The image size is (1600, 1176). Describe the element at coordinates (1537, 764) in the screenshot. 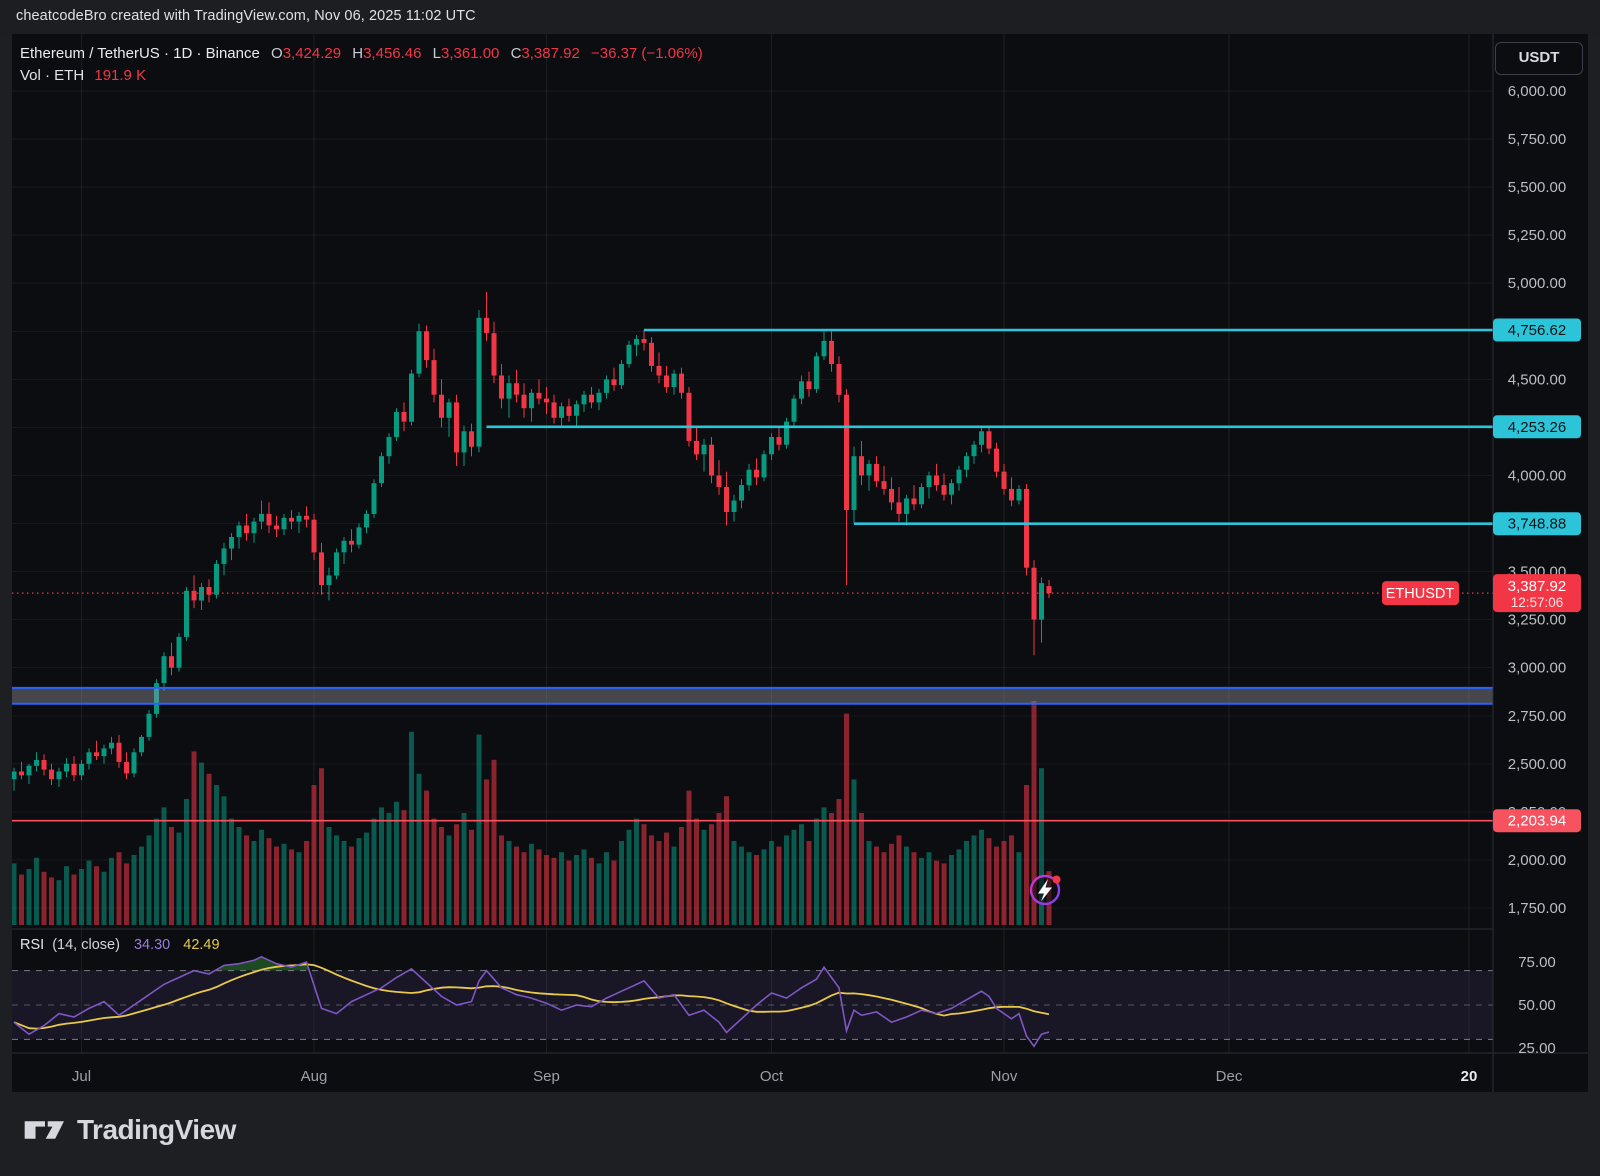

I see `svg-text: 2,500.00` at that location.